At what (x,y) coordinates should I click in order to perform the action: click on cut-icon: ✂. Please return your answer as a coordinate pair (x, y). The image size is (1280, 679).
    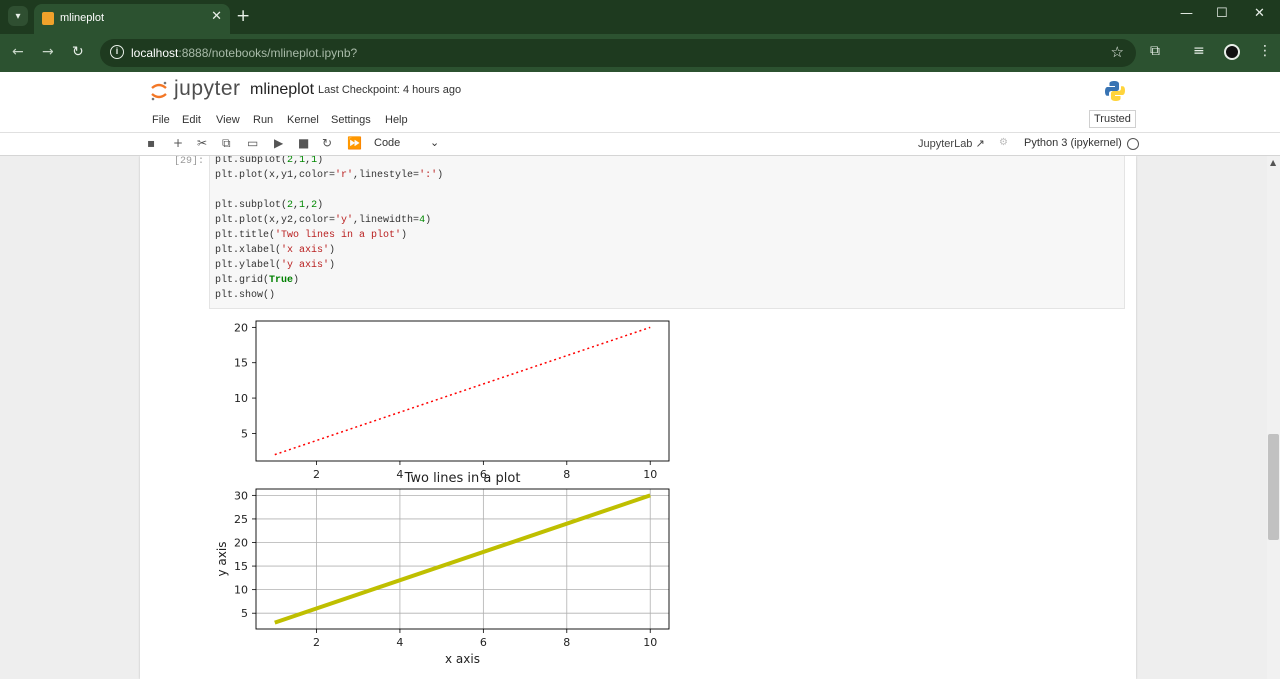
    Looking at the image, I should click on (202, 143).